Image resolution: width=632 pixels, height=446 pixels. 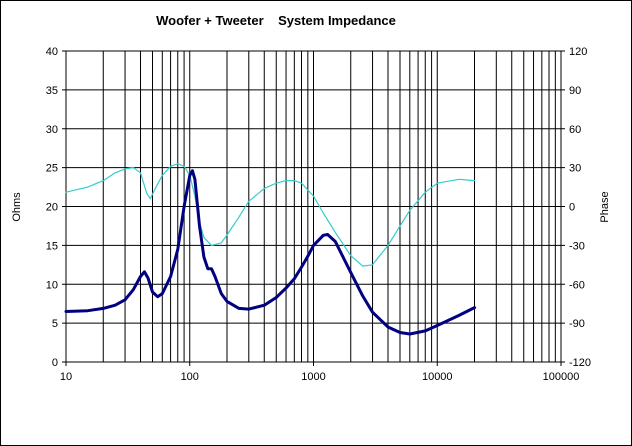 I want to click on y2-tick-label: -30, so click(x=577, y=246).